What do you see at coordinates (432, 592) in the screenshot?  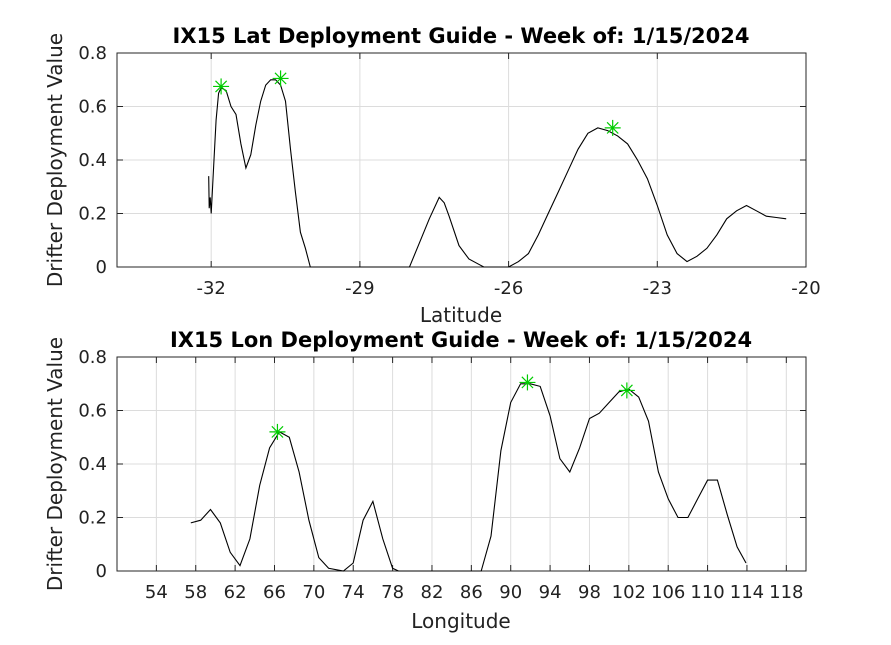 I see `lon-x-tick-label: 82` at bounding box center [432, 592].